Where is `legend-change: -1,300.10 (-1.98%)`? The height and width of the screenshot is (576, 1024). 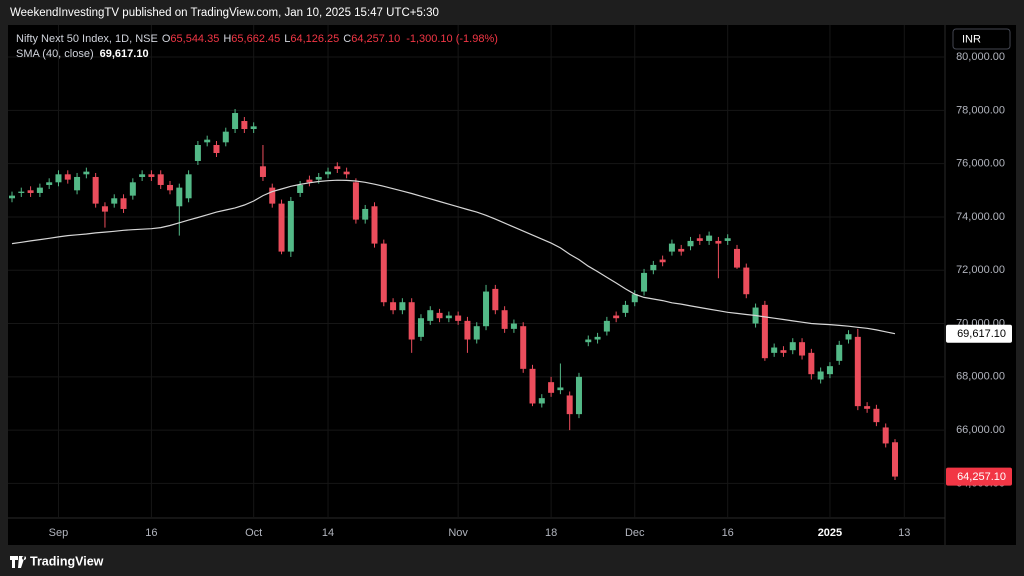 legend-change: -1,300.10 (-1.98%) is located at coordinates (452, 39).